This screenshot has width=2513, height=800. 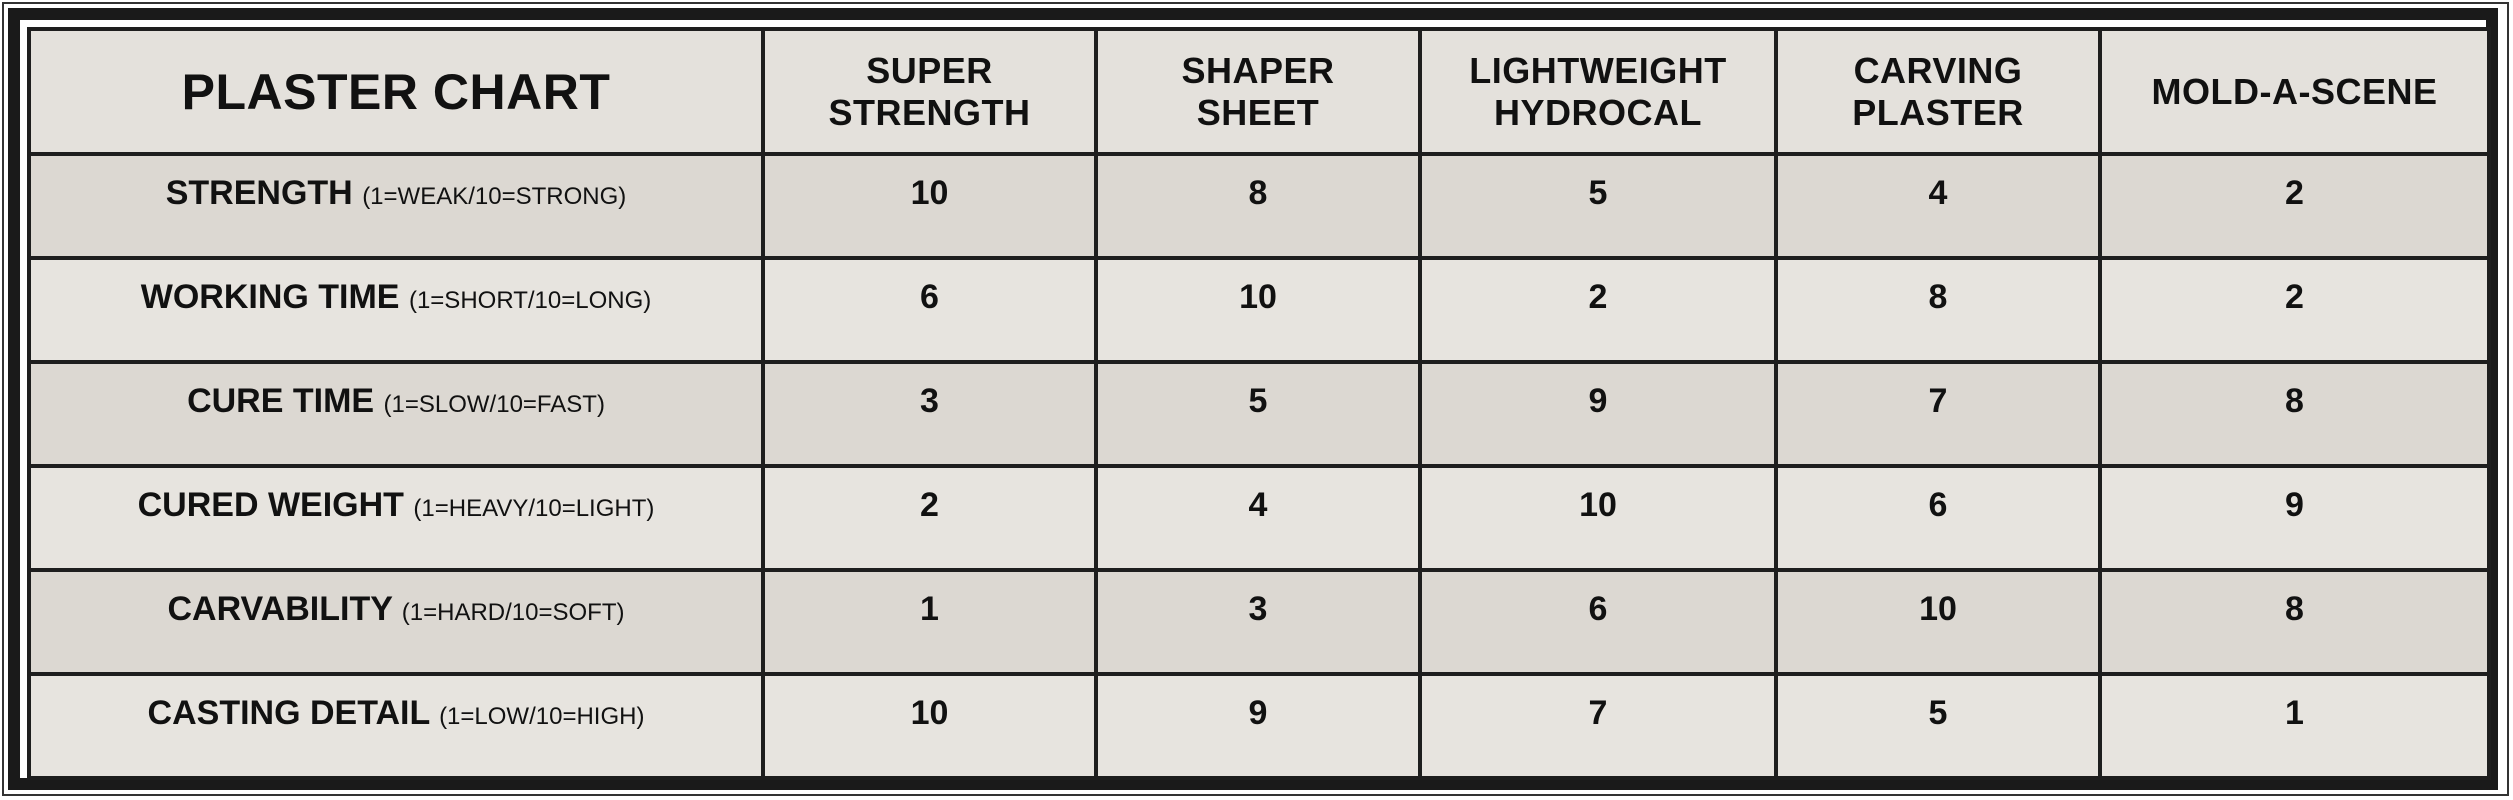 I want to click on row-scale: (1=HEAVY/10=LIGHT), so click(x=534, y=508).